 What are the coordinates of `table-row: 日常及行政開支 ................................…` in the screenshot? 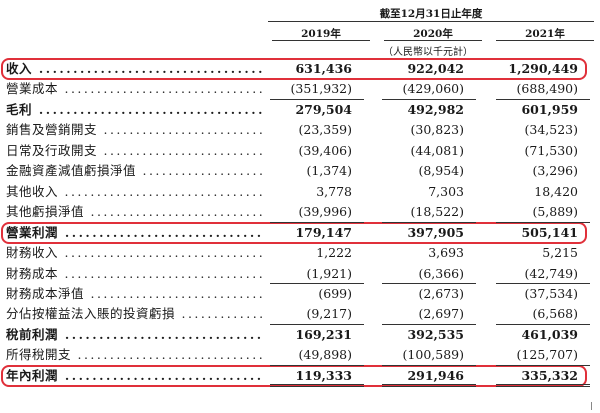 It's located at (300, 151).